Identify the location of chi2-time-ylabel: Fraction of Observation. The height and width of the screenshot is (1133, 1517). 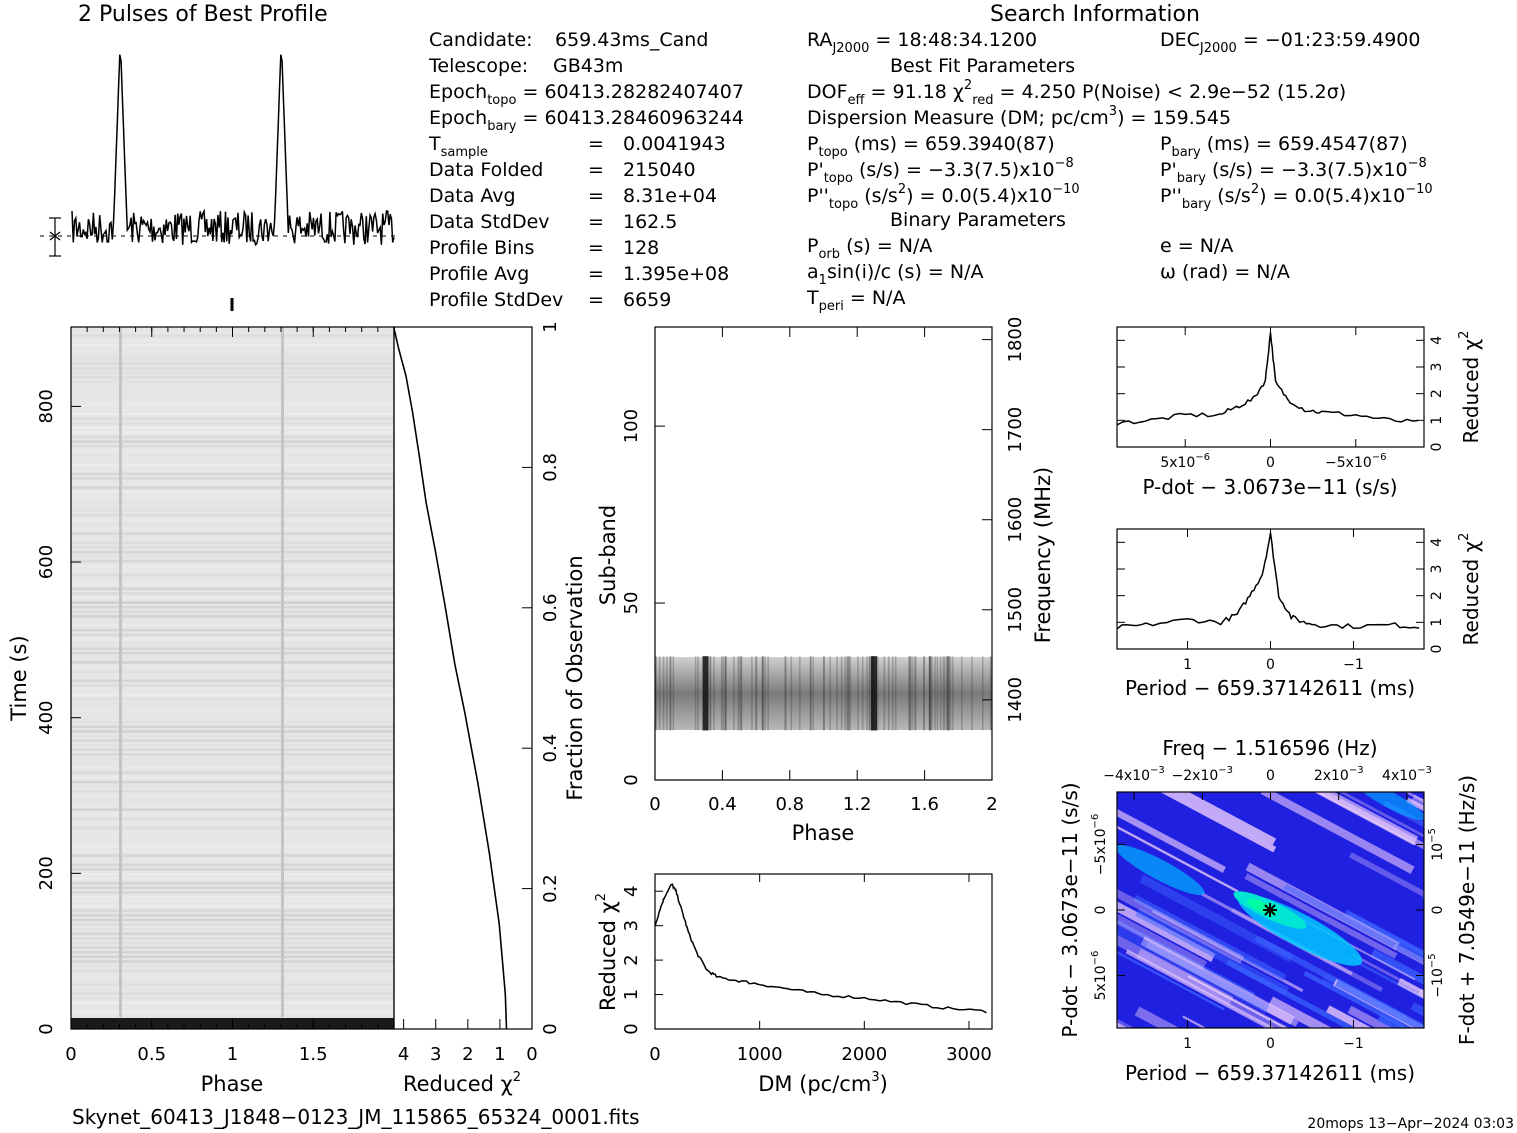
(575, 677).